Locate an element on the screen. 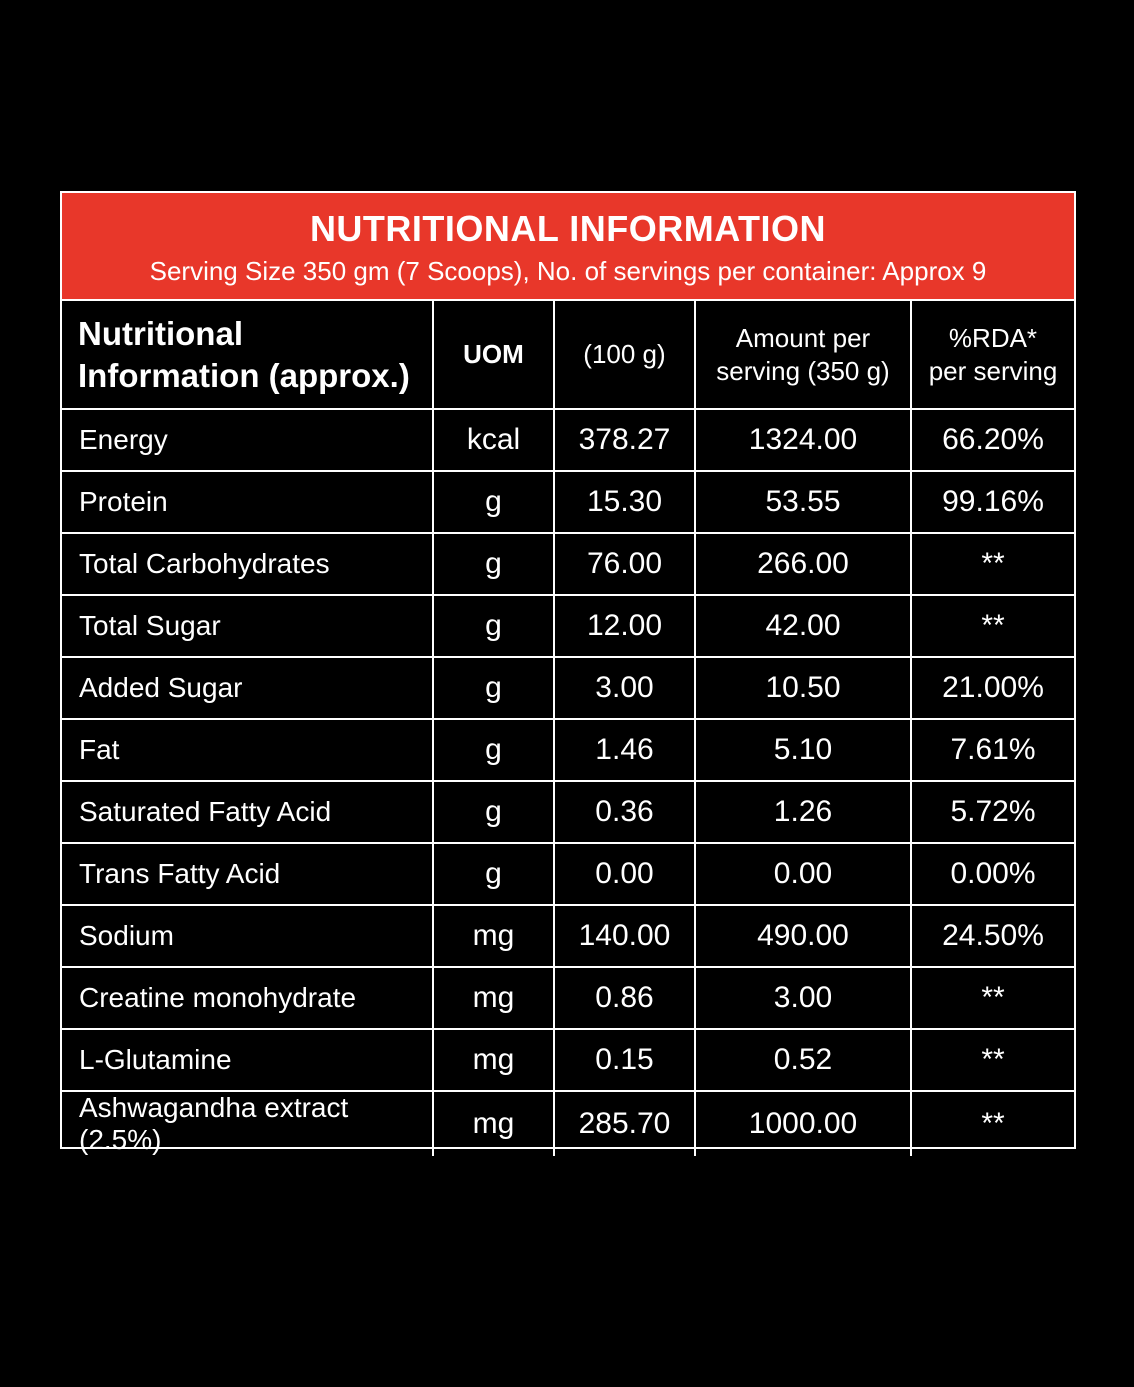  nutrient-per-serving: 0.52 is located at coordinates (803, 1060).